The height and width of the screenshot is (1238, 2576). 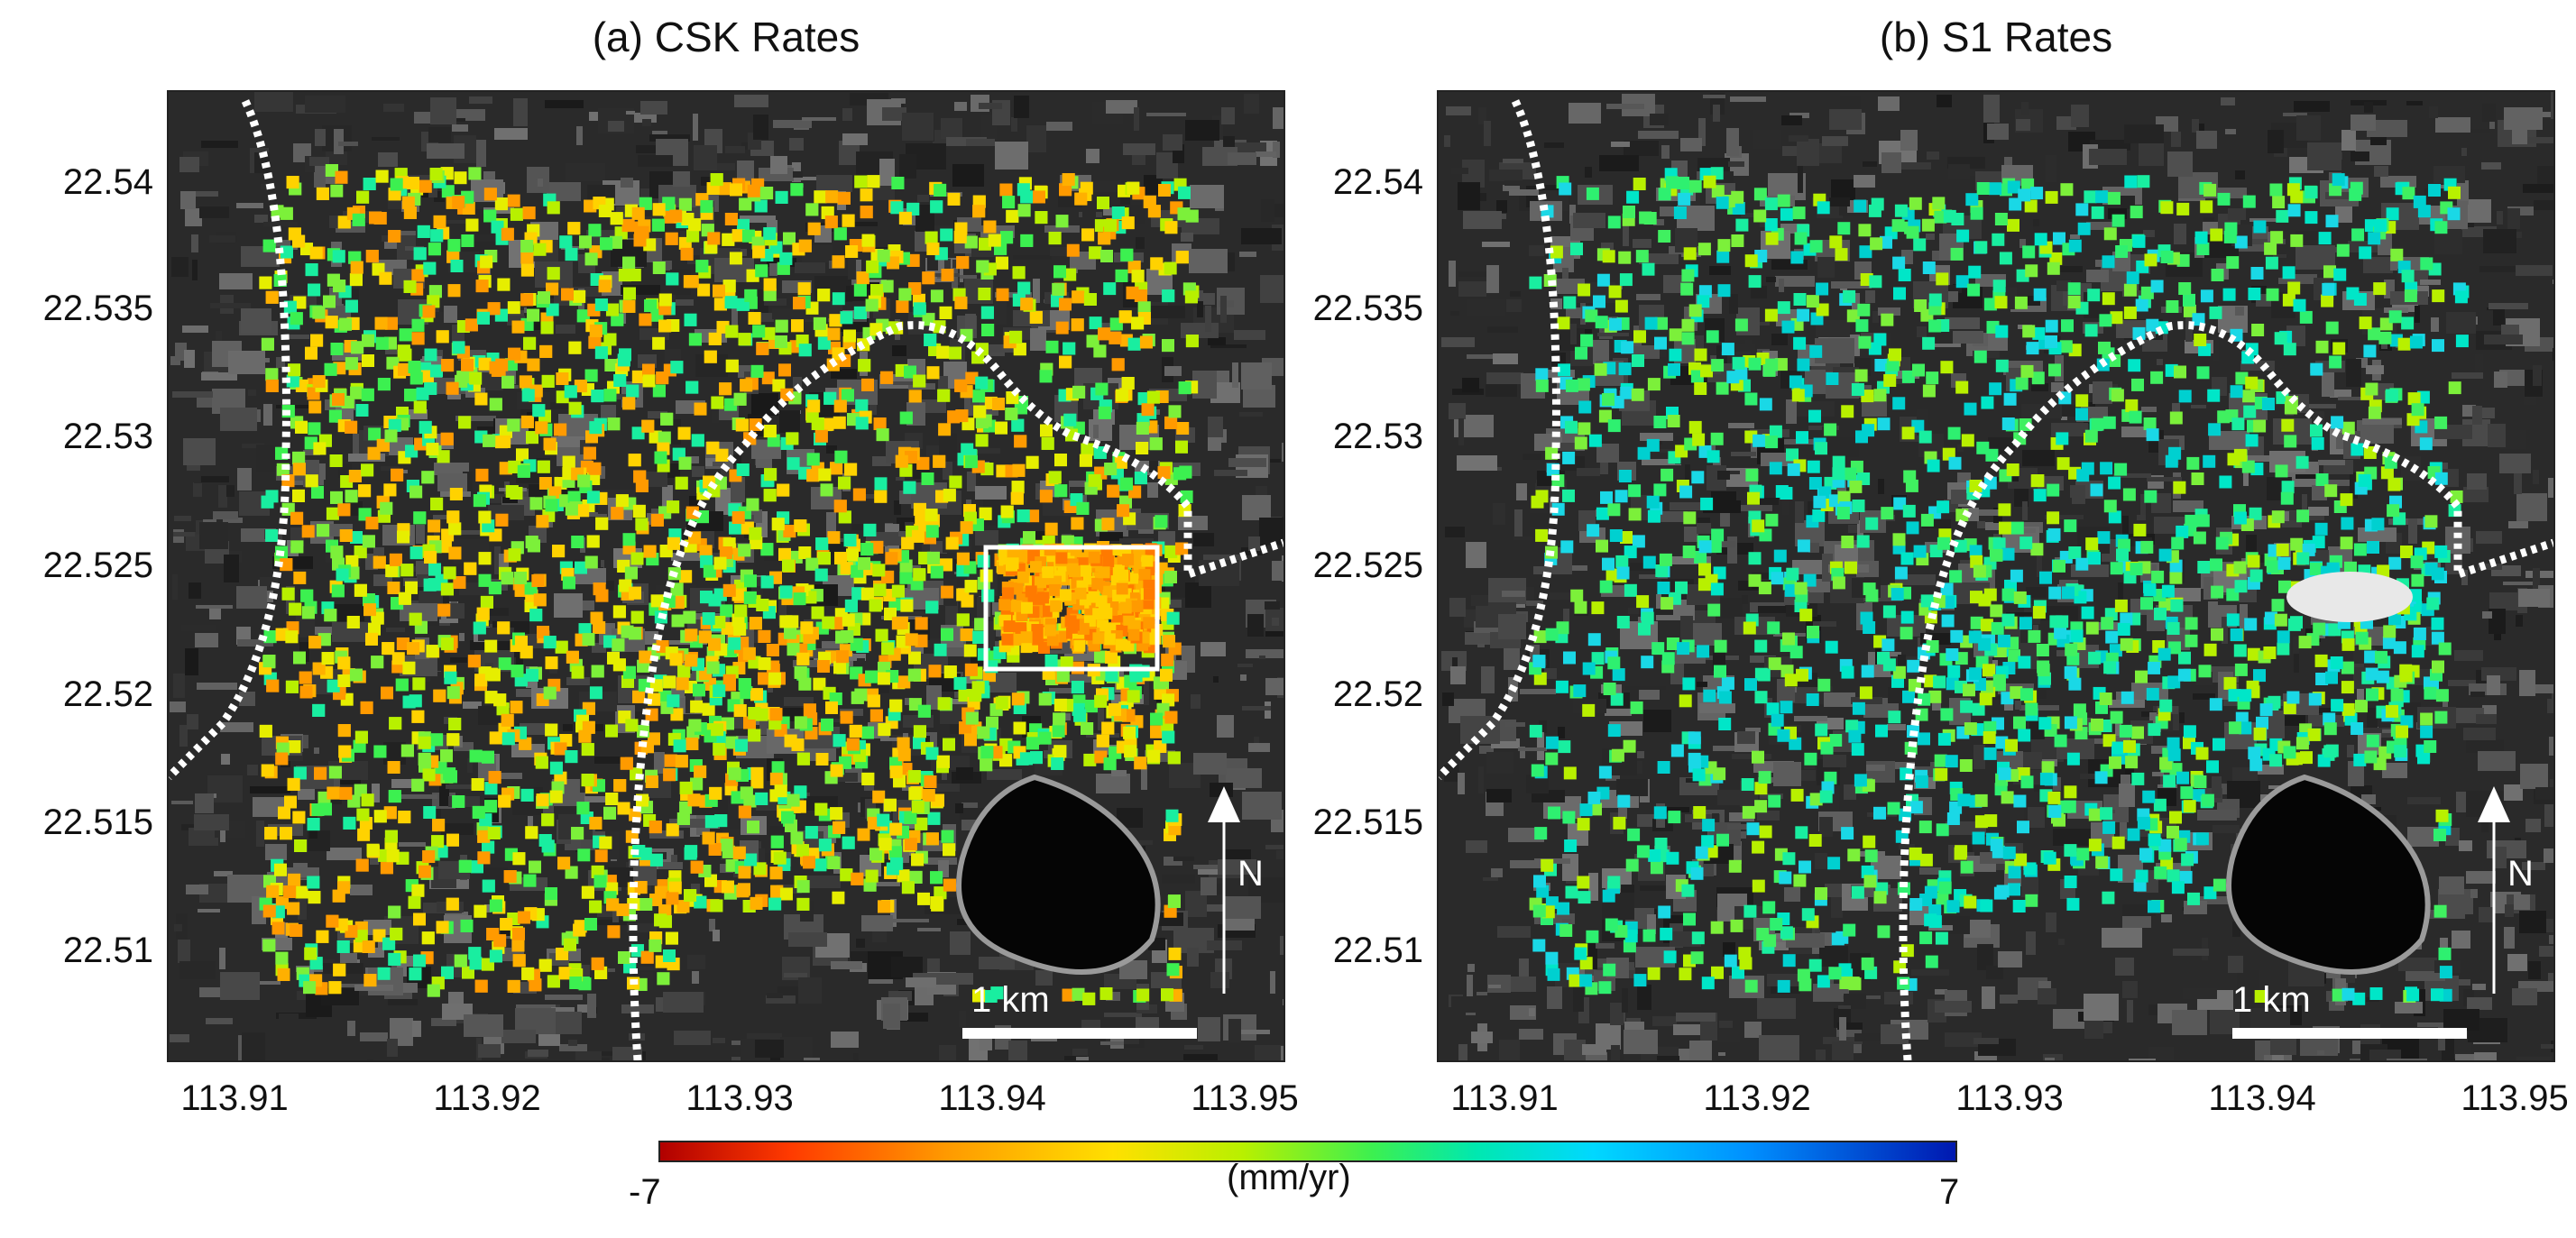 What do you see at coordinates (1996, 37) in the screenshot?
I see `panel-b-title: (b) S1 Rates` at bounding box center [1996, 37].